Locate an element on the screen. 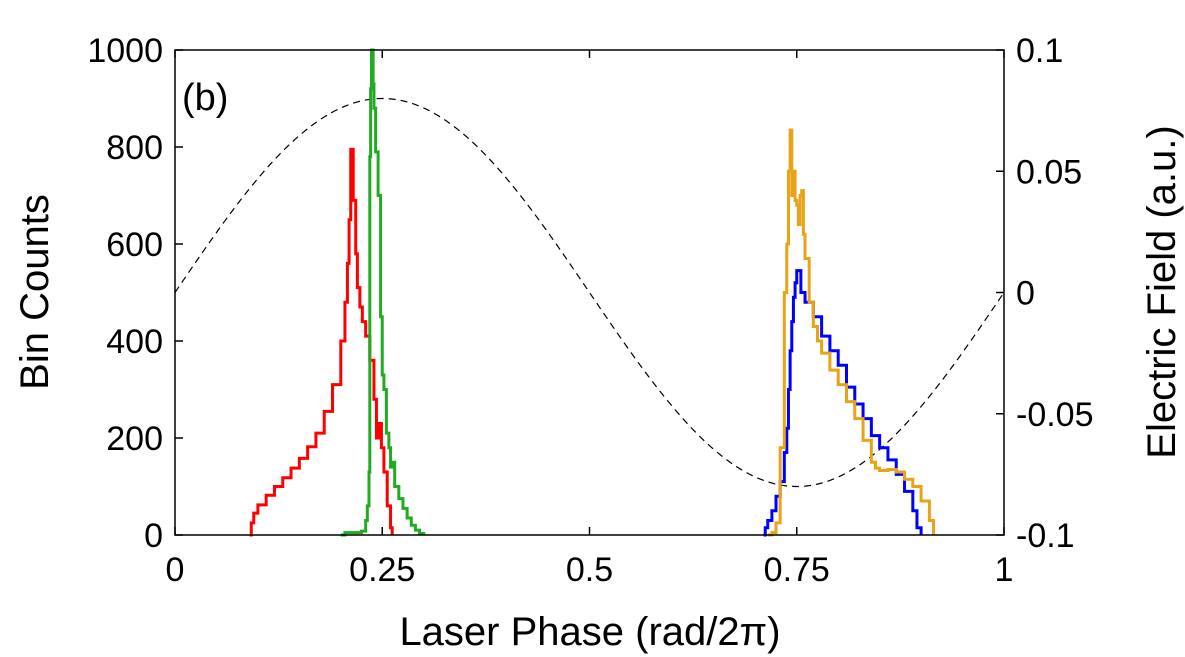  y2-tick-label: 0.05 is located at coordinates (1049, 172).